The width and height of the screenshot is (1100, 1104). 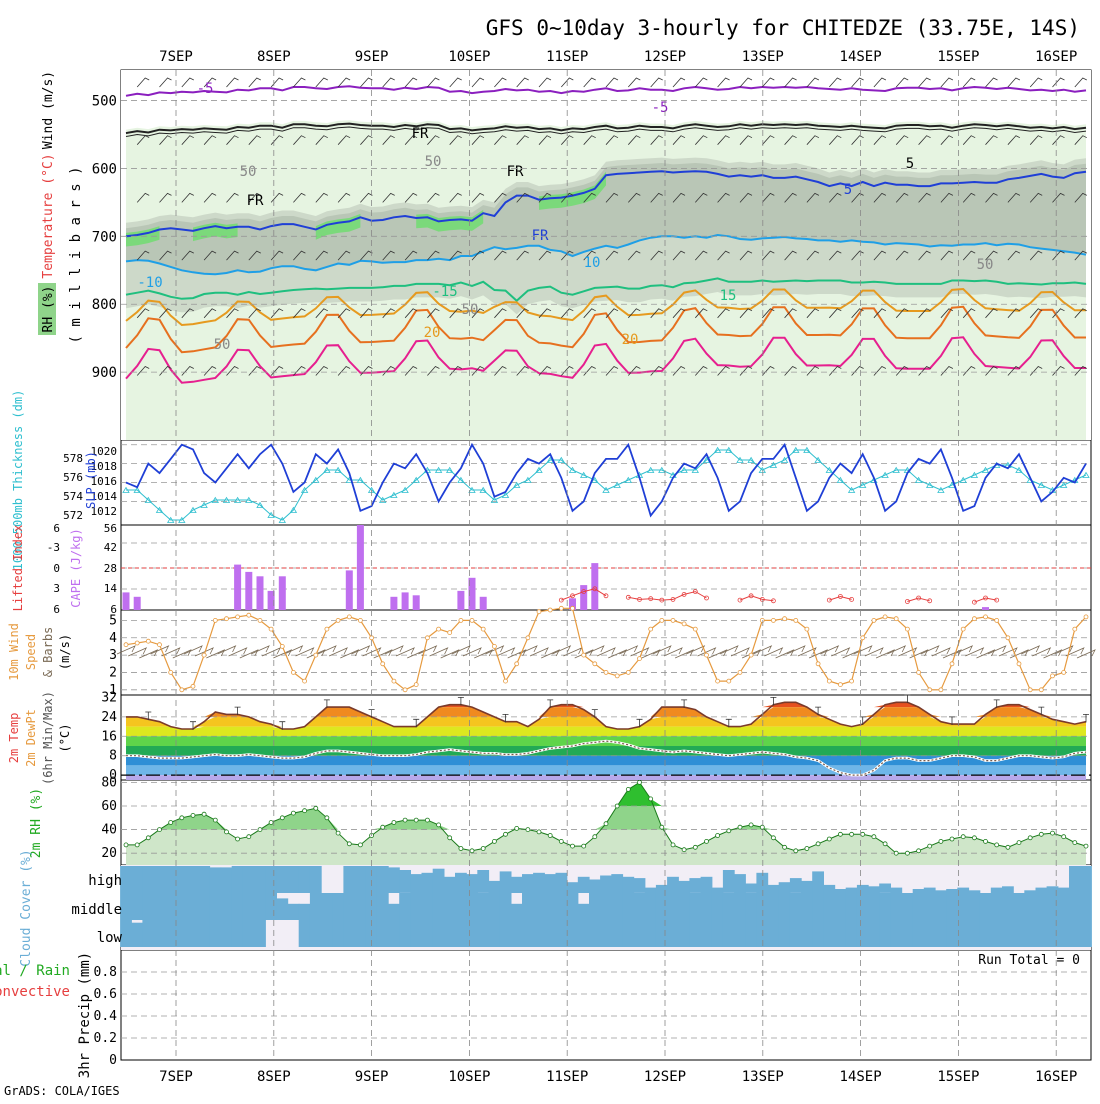 I want to click on rh-area-very-high, so click(x=606, y=794).